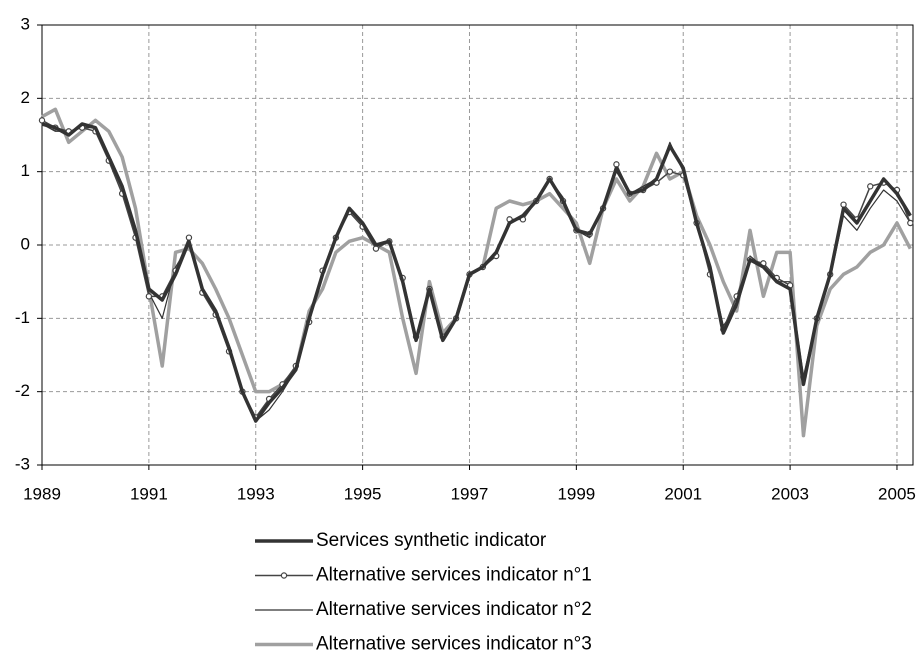  What do you see at coordinates (42, 493) in the screenshot?
I see `x-tick-label: 1989` at bounding box center [42, 493].